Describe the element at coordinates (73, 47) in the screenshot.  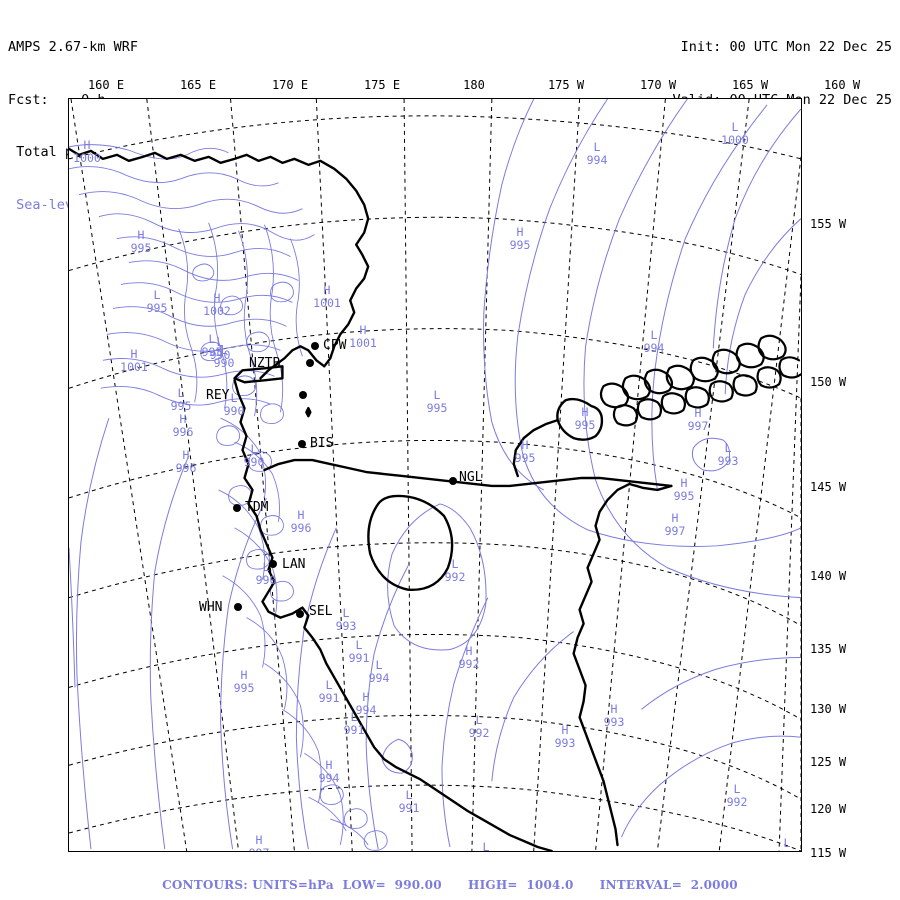
I see `model-title: AMPS 2.67-km WRF` at that location.